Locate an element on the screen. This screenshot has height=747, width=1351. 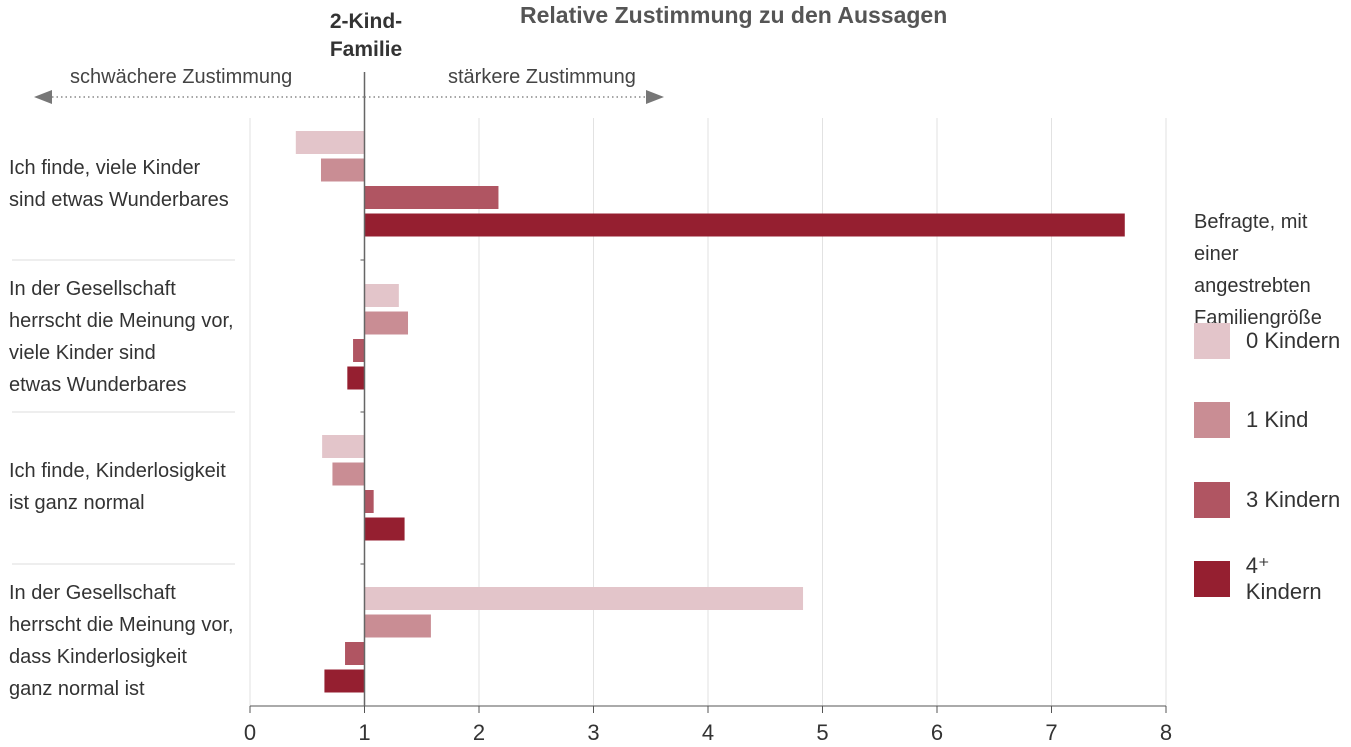
x-tick-label: 5 is located at coordinates (822, 732).